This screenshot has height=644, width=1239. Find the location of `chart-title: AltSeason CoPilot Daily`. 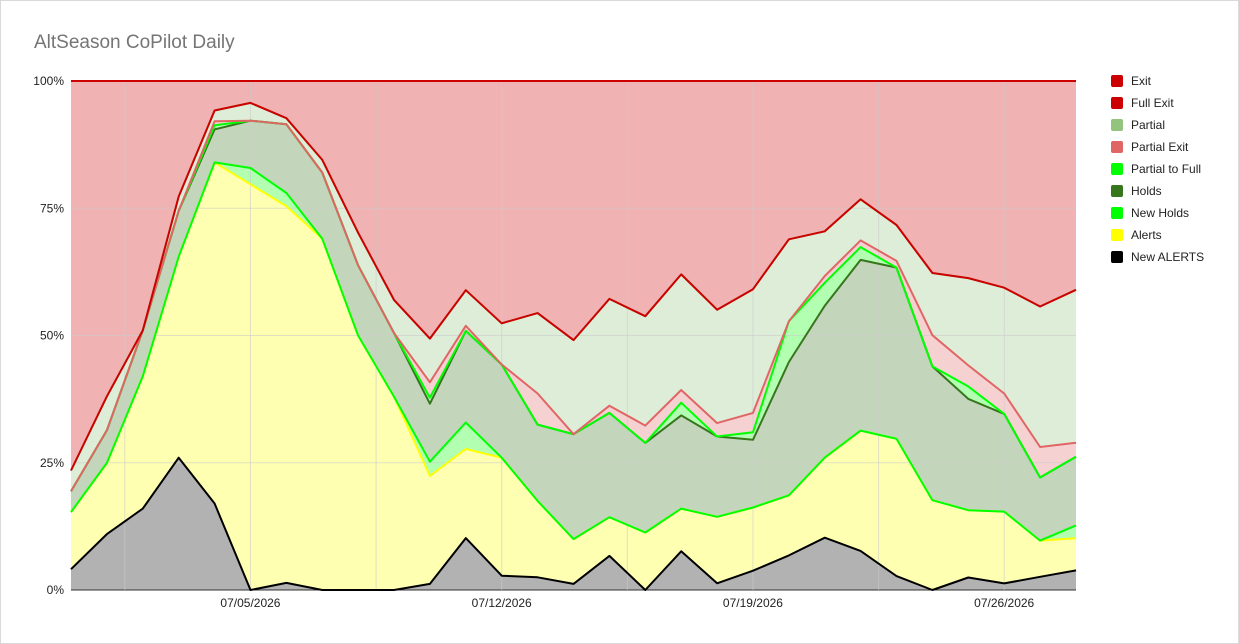

chart-title: AltSeason CoPilot Daily is located at coordinates (134, 42).